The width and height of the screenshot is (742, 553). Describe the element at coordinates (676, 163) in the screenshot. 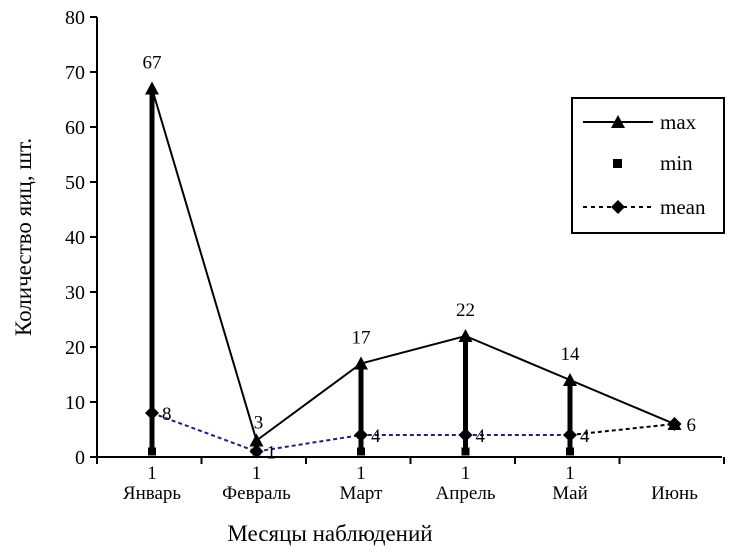

I see `legend-min-label: min` at that location.